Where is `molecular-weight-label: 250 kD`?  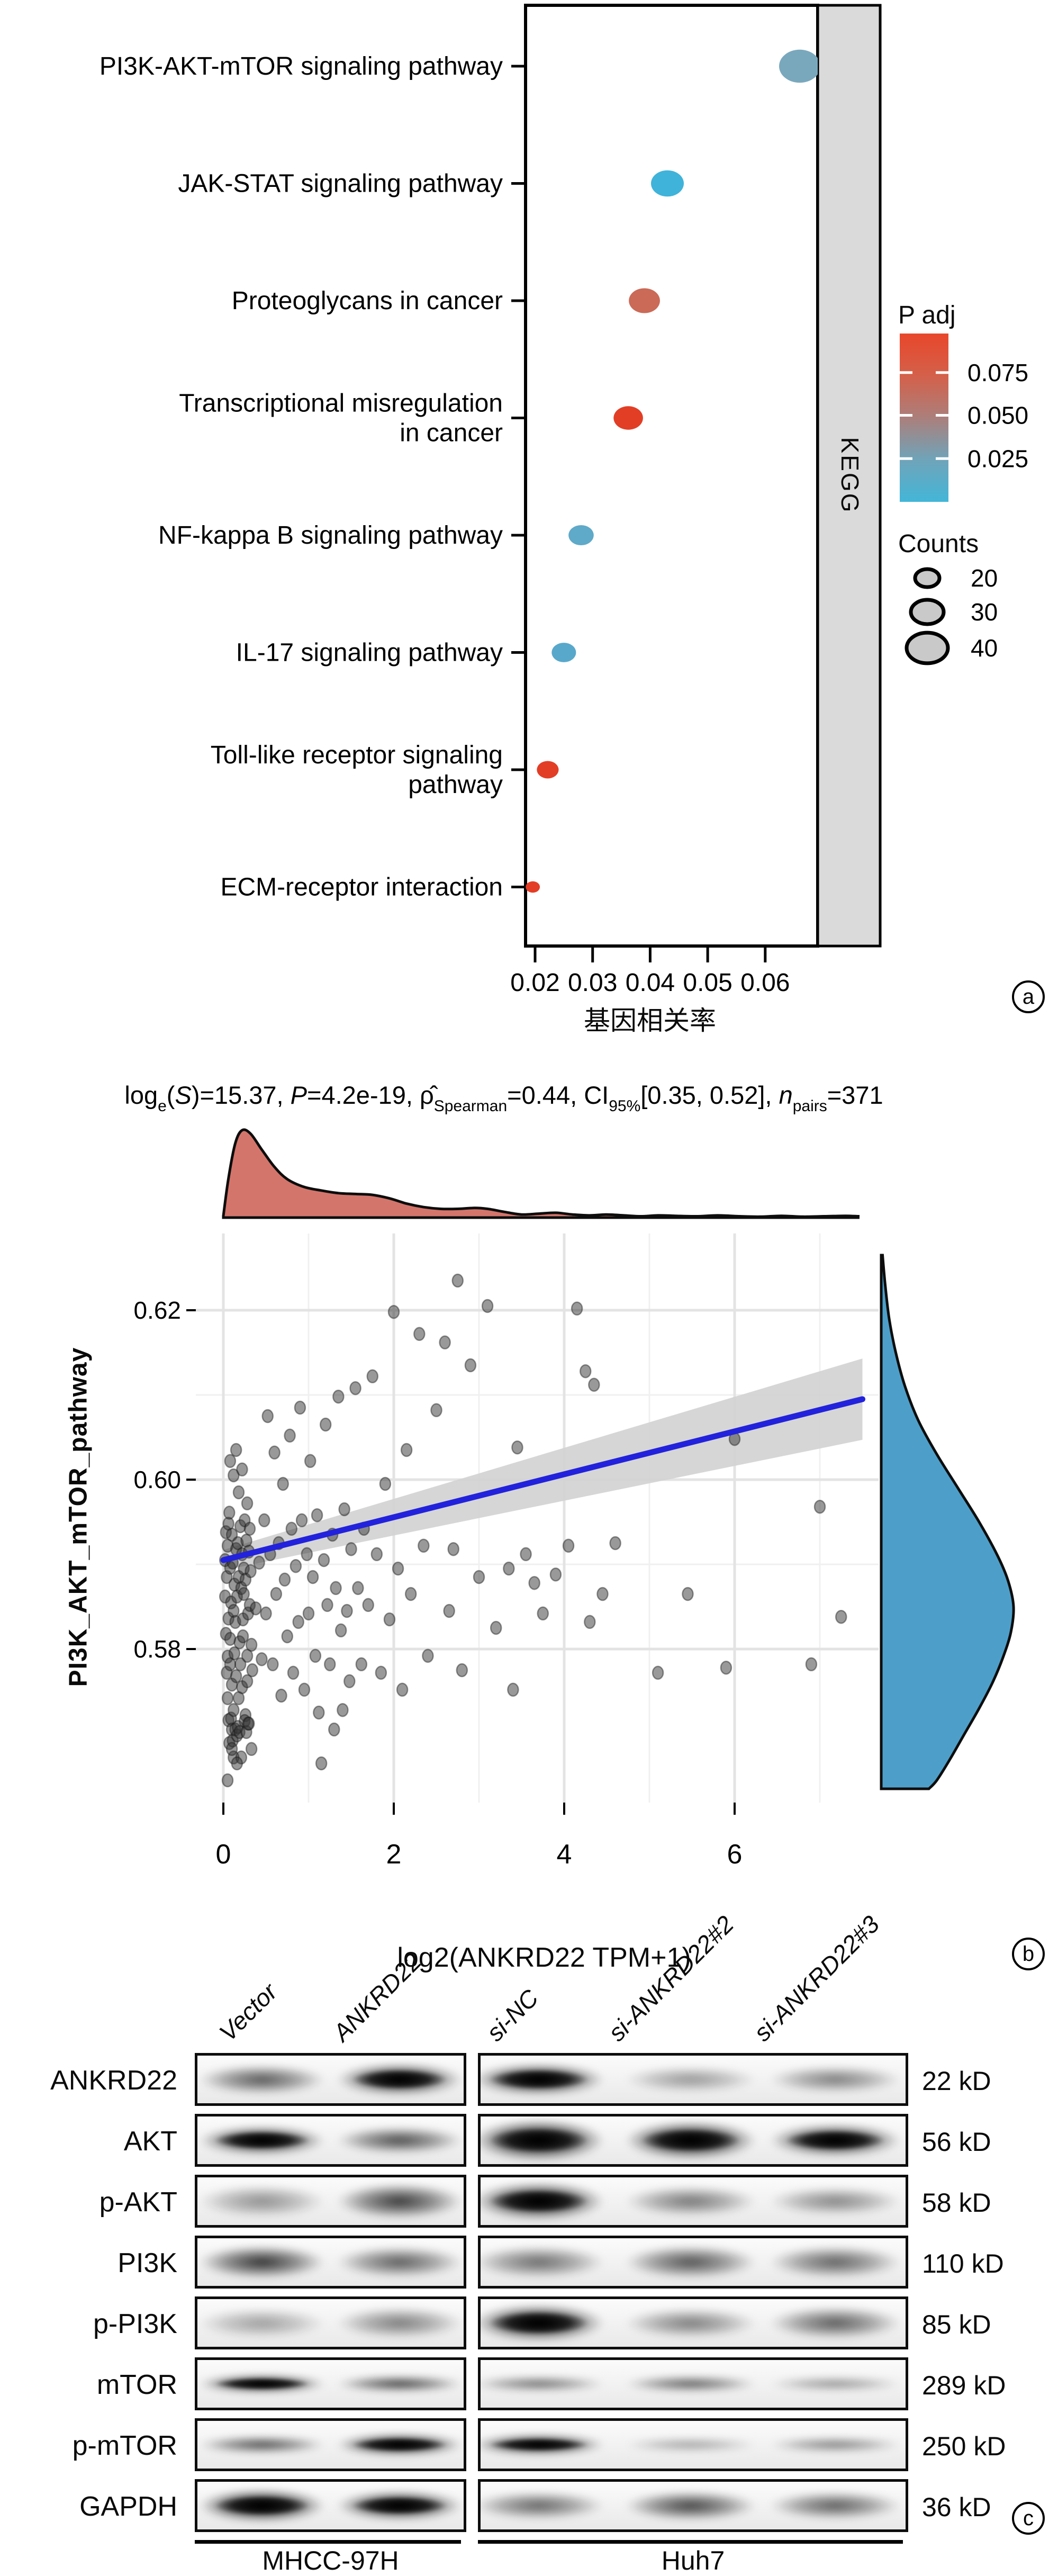
molecular-weight-label: 250 kD is located at coordinates (964, 2446).